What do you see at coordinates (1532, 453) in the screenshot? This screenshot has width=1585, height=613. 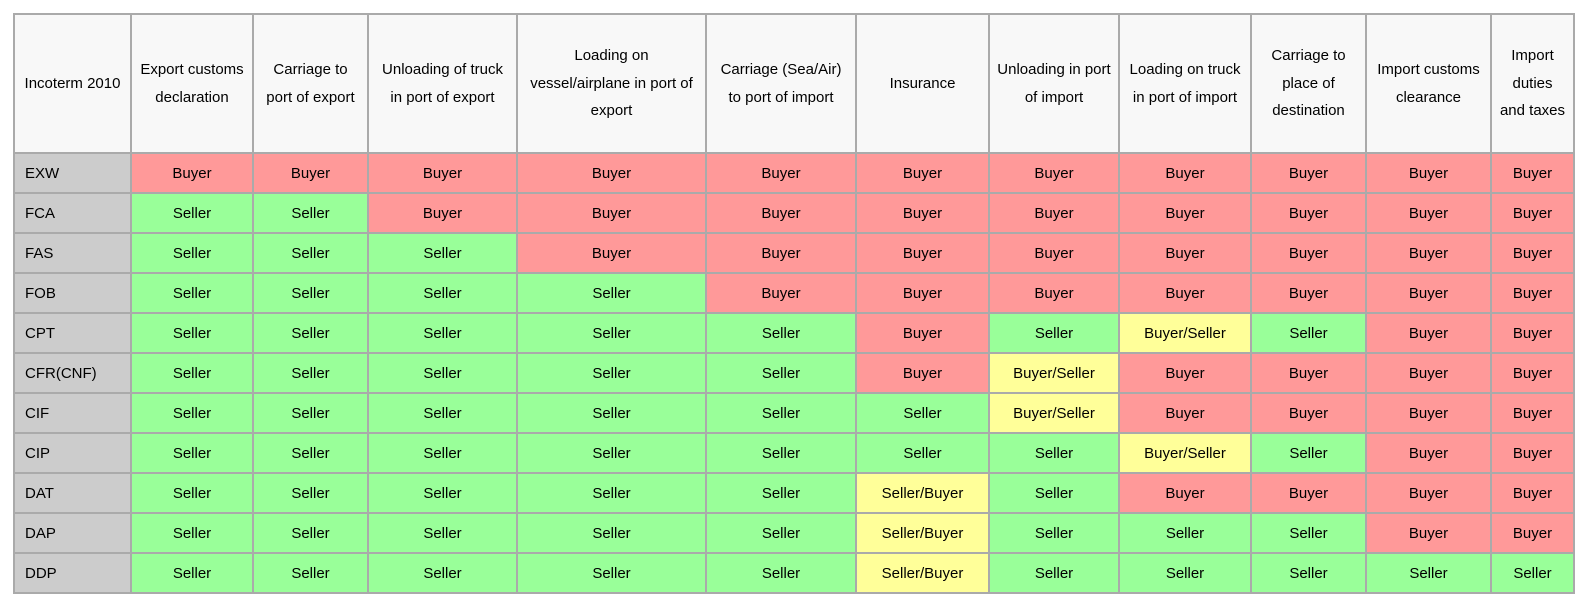 I see `cell-cip-import-duties-and-taxes: Buyer` at bounding box center [1532, 453].